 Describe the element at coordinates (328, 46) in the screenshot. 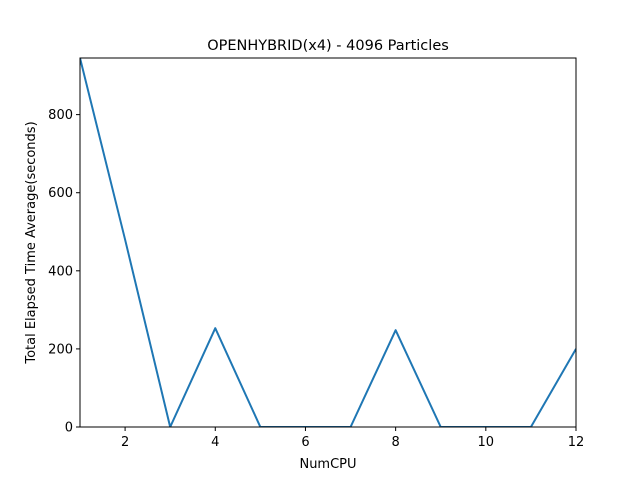

I see `chart-title: OPENHYBRID(x4) - 4096 Particles` at that location.